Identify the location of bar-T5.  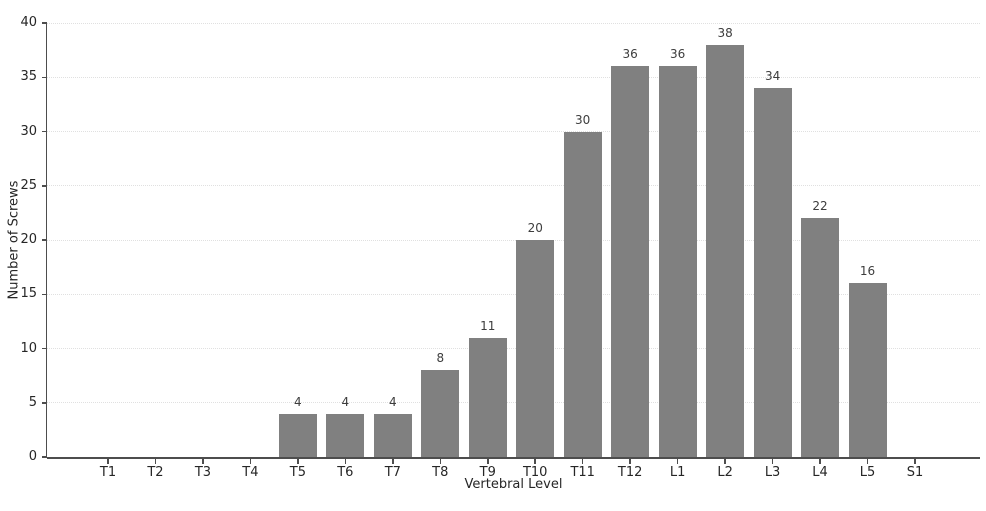
(297, 435).